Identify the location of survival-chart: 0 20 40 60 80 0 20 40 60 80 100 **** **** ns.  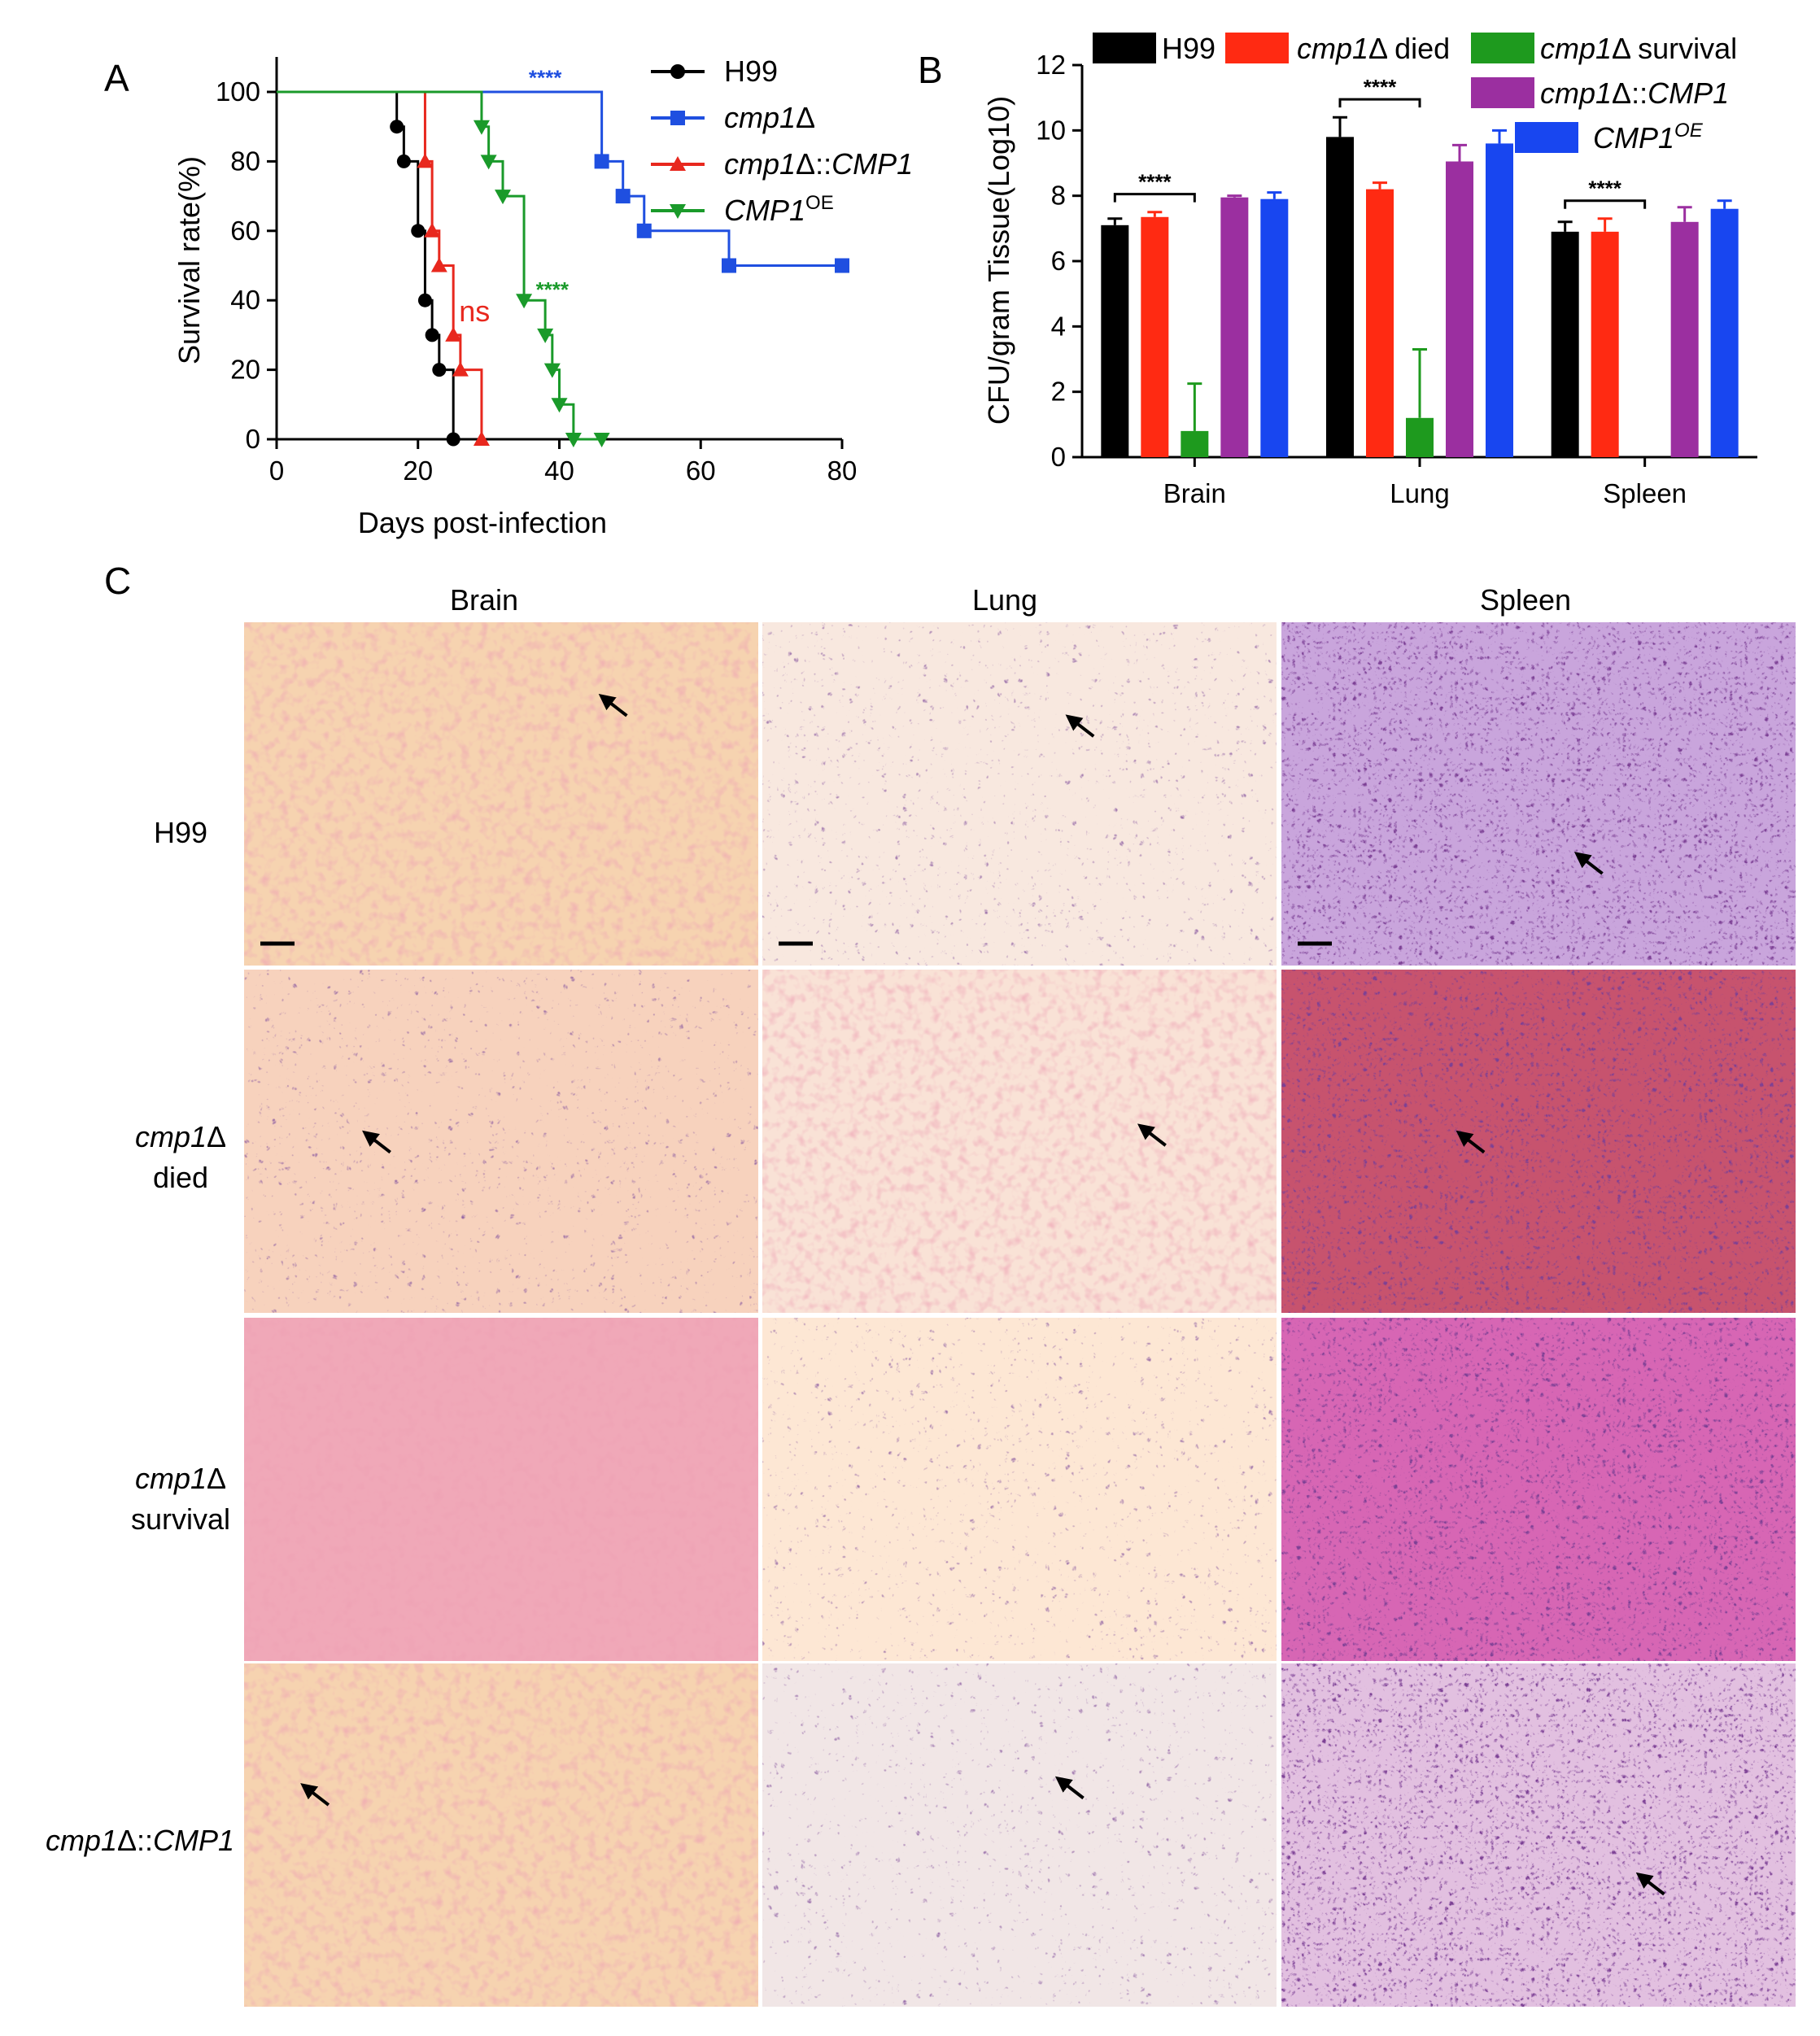
(536, 271).